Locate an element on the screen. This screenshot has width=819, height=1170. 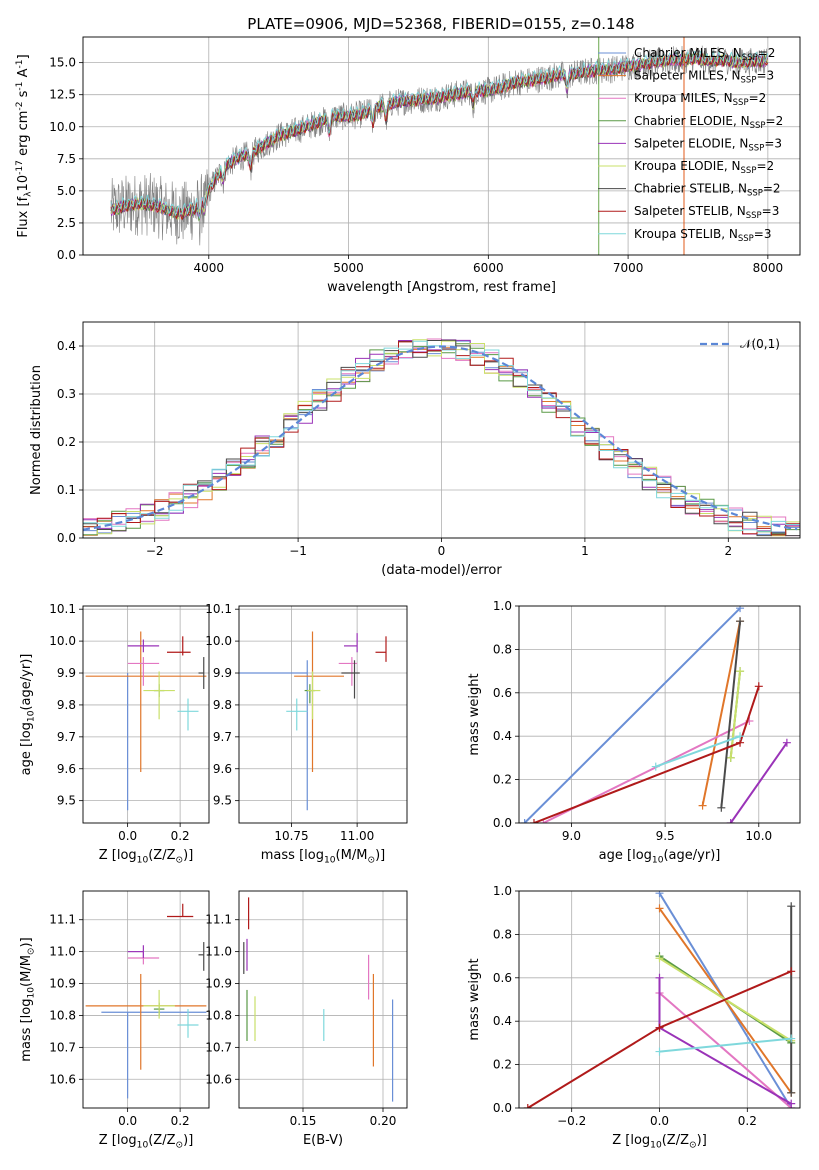
mass-vs-EBV-frame is located at coordinates (323, 999).